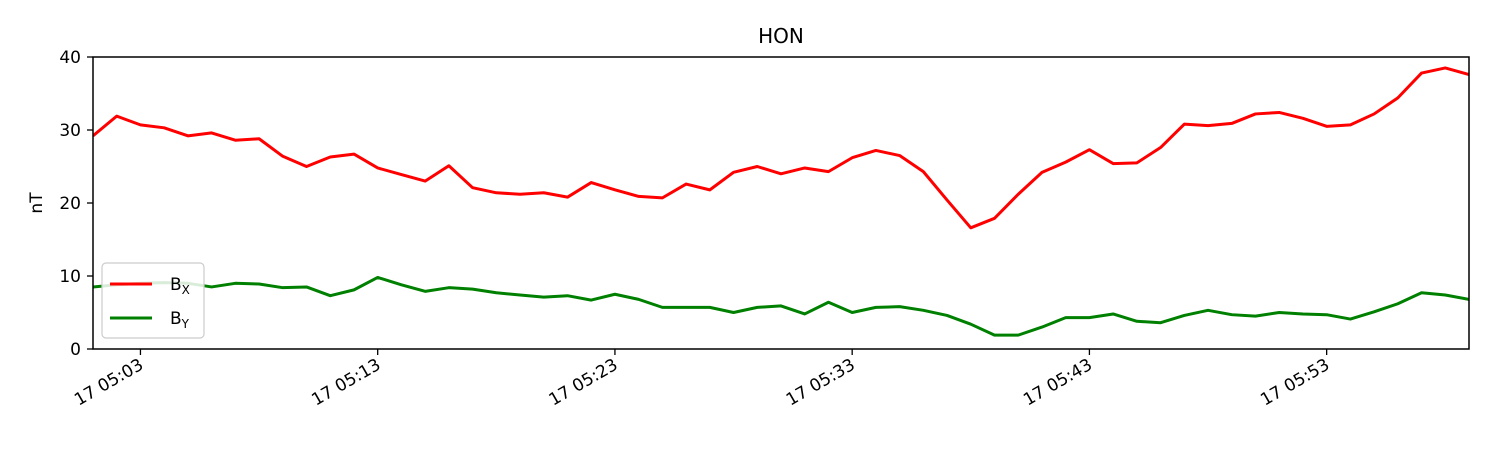 Image resolution: width=1500 pixels, height=450 pixels. What do you see at coordinates (153, 300) in the screenshot?
I see `legend: BX BY` at bounding box center [153, 300].